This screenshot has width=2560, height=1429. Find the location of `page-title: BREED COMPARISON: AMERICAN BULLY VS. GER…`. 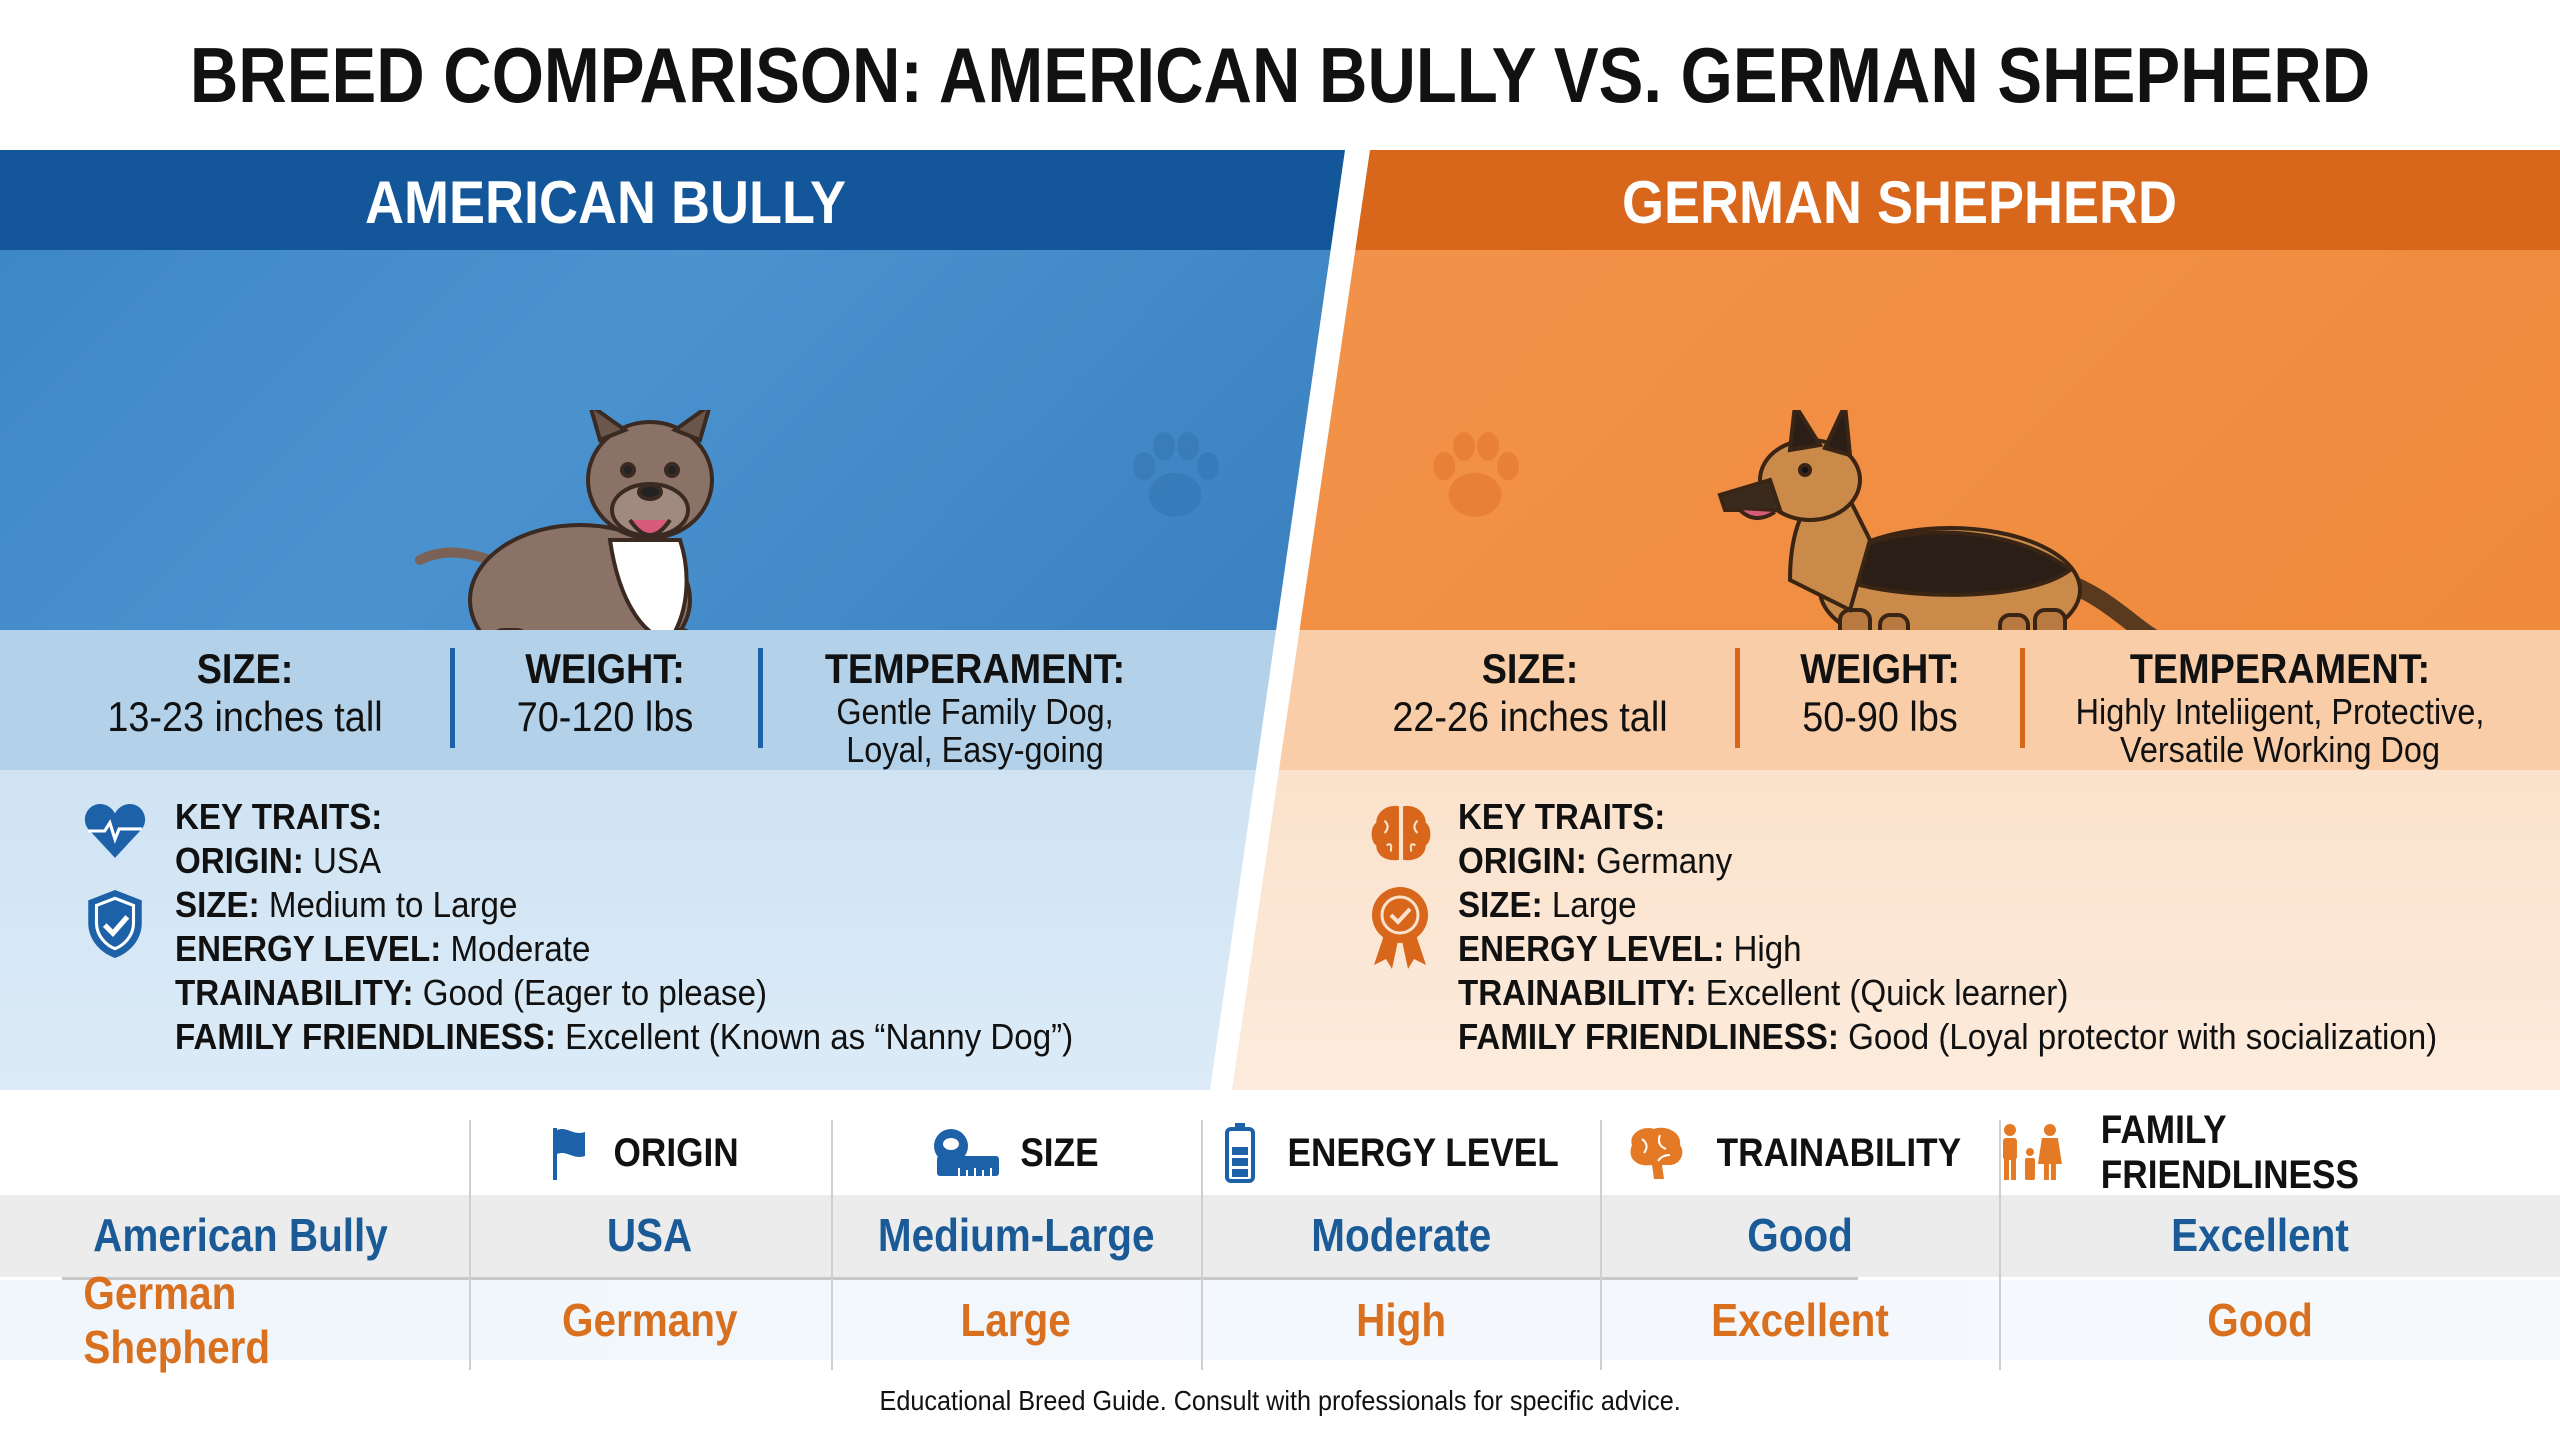

page-title: BREED COMPARISON: AMERICAN BULLY VS. GER… is located at coordinates (1280, 75).